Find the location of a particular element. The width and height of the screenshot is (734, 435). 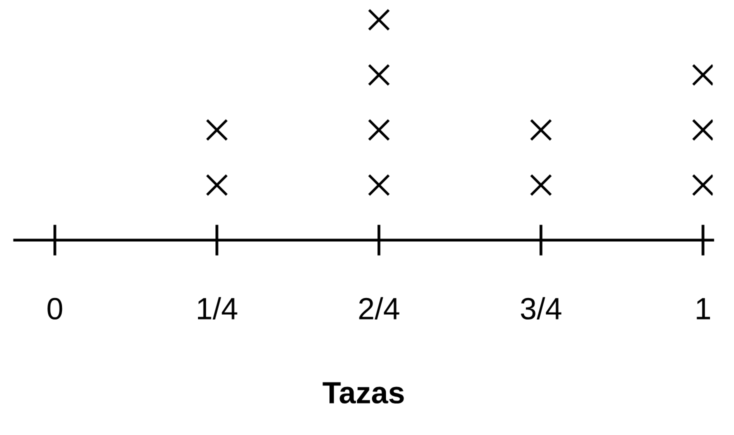

x-tick-label: 2/4 is located at coordinates (379, 308).